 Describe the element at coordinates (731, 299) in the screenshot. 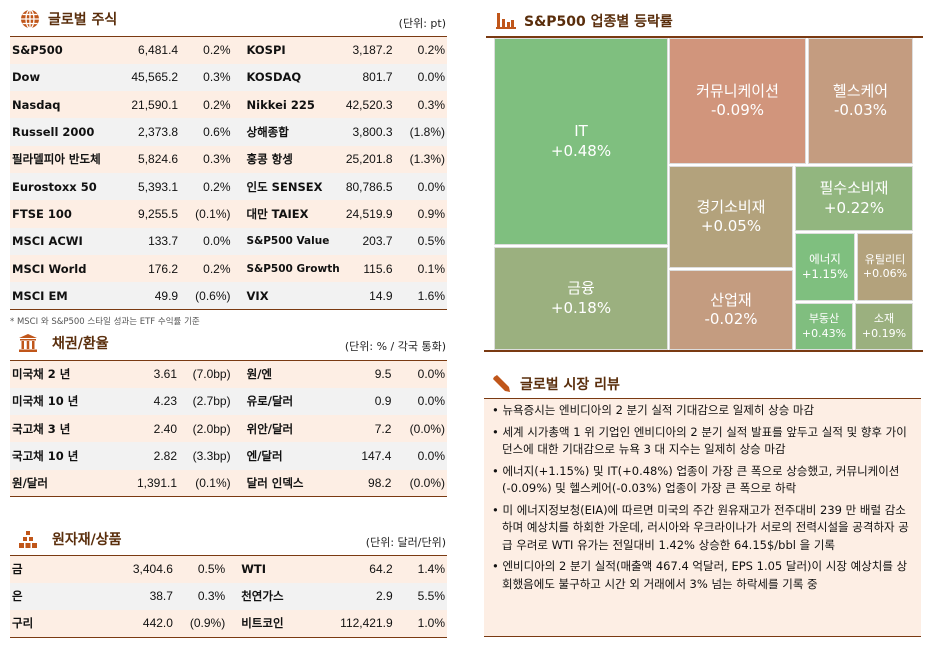

I see `sector-name: 산업재` at that location.